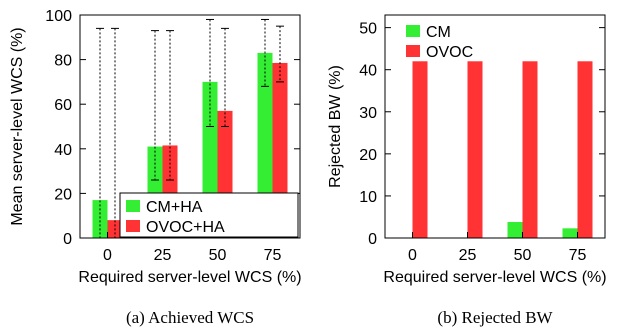 Image resolution: width=631 pixels, height=333 pixels. Describe the element at coordinates (190, 317) in the screenshot. I see `figure-caption: (a) Achieved WCS` at that location.